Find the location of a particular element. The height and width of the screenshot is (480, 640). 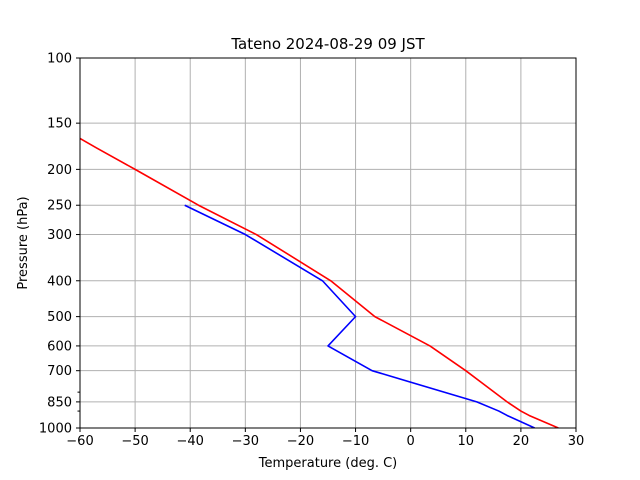

y-tick-label: 500 is located at coordinates (59, 317).